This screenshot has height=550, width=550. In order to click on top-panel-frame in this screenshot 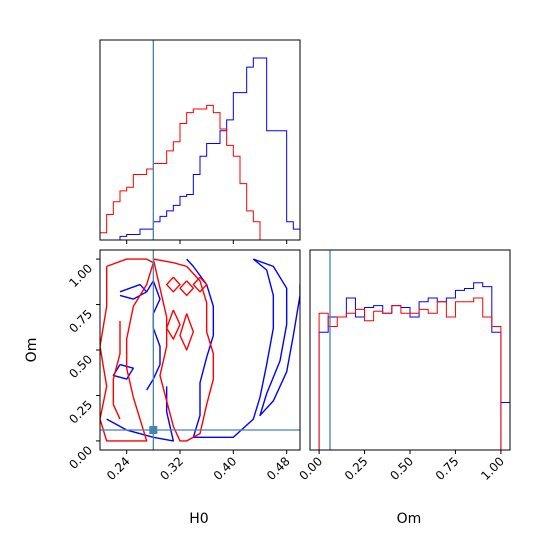, I will do `click(200, 140)`.